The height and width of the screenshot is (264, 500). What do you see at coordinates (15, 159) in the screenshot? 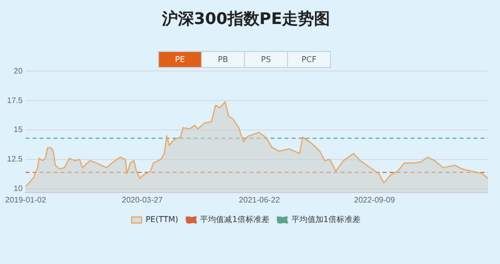
I see `y-tick-label: 12.5` at bounding box center [15, 159].